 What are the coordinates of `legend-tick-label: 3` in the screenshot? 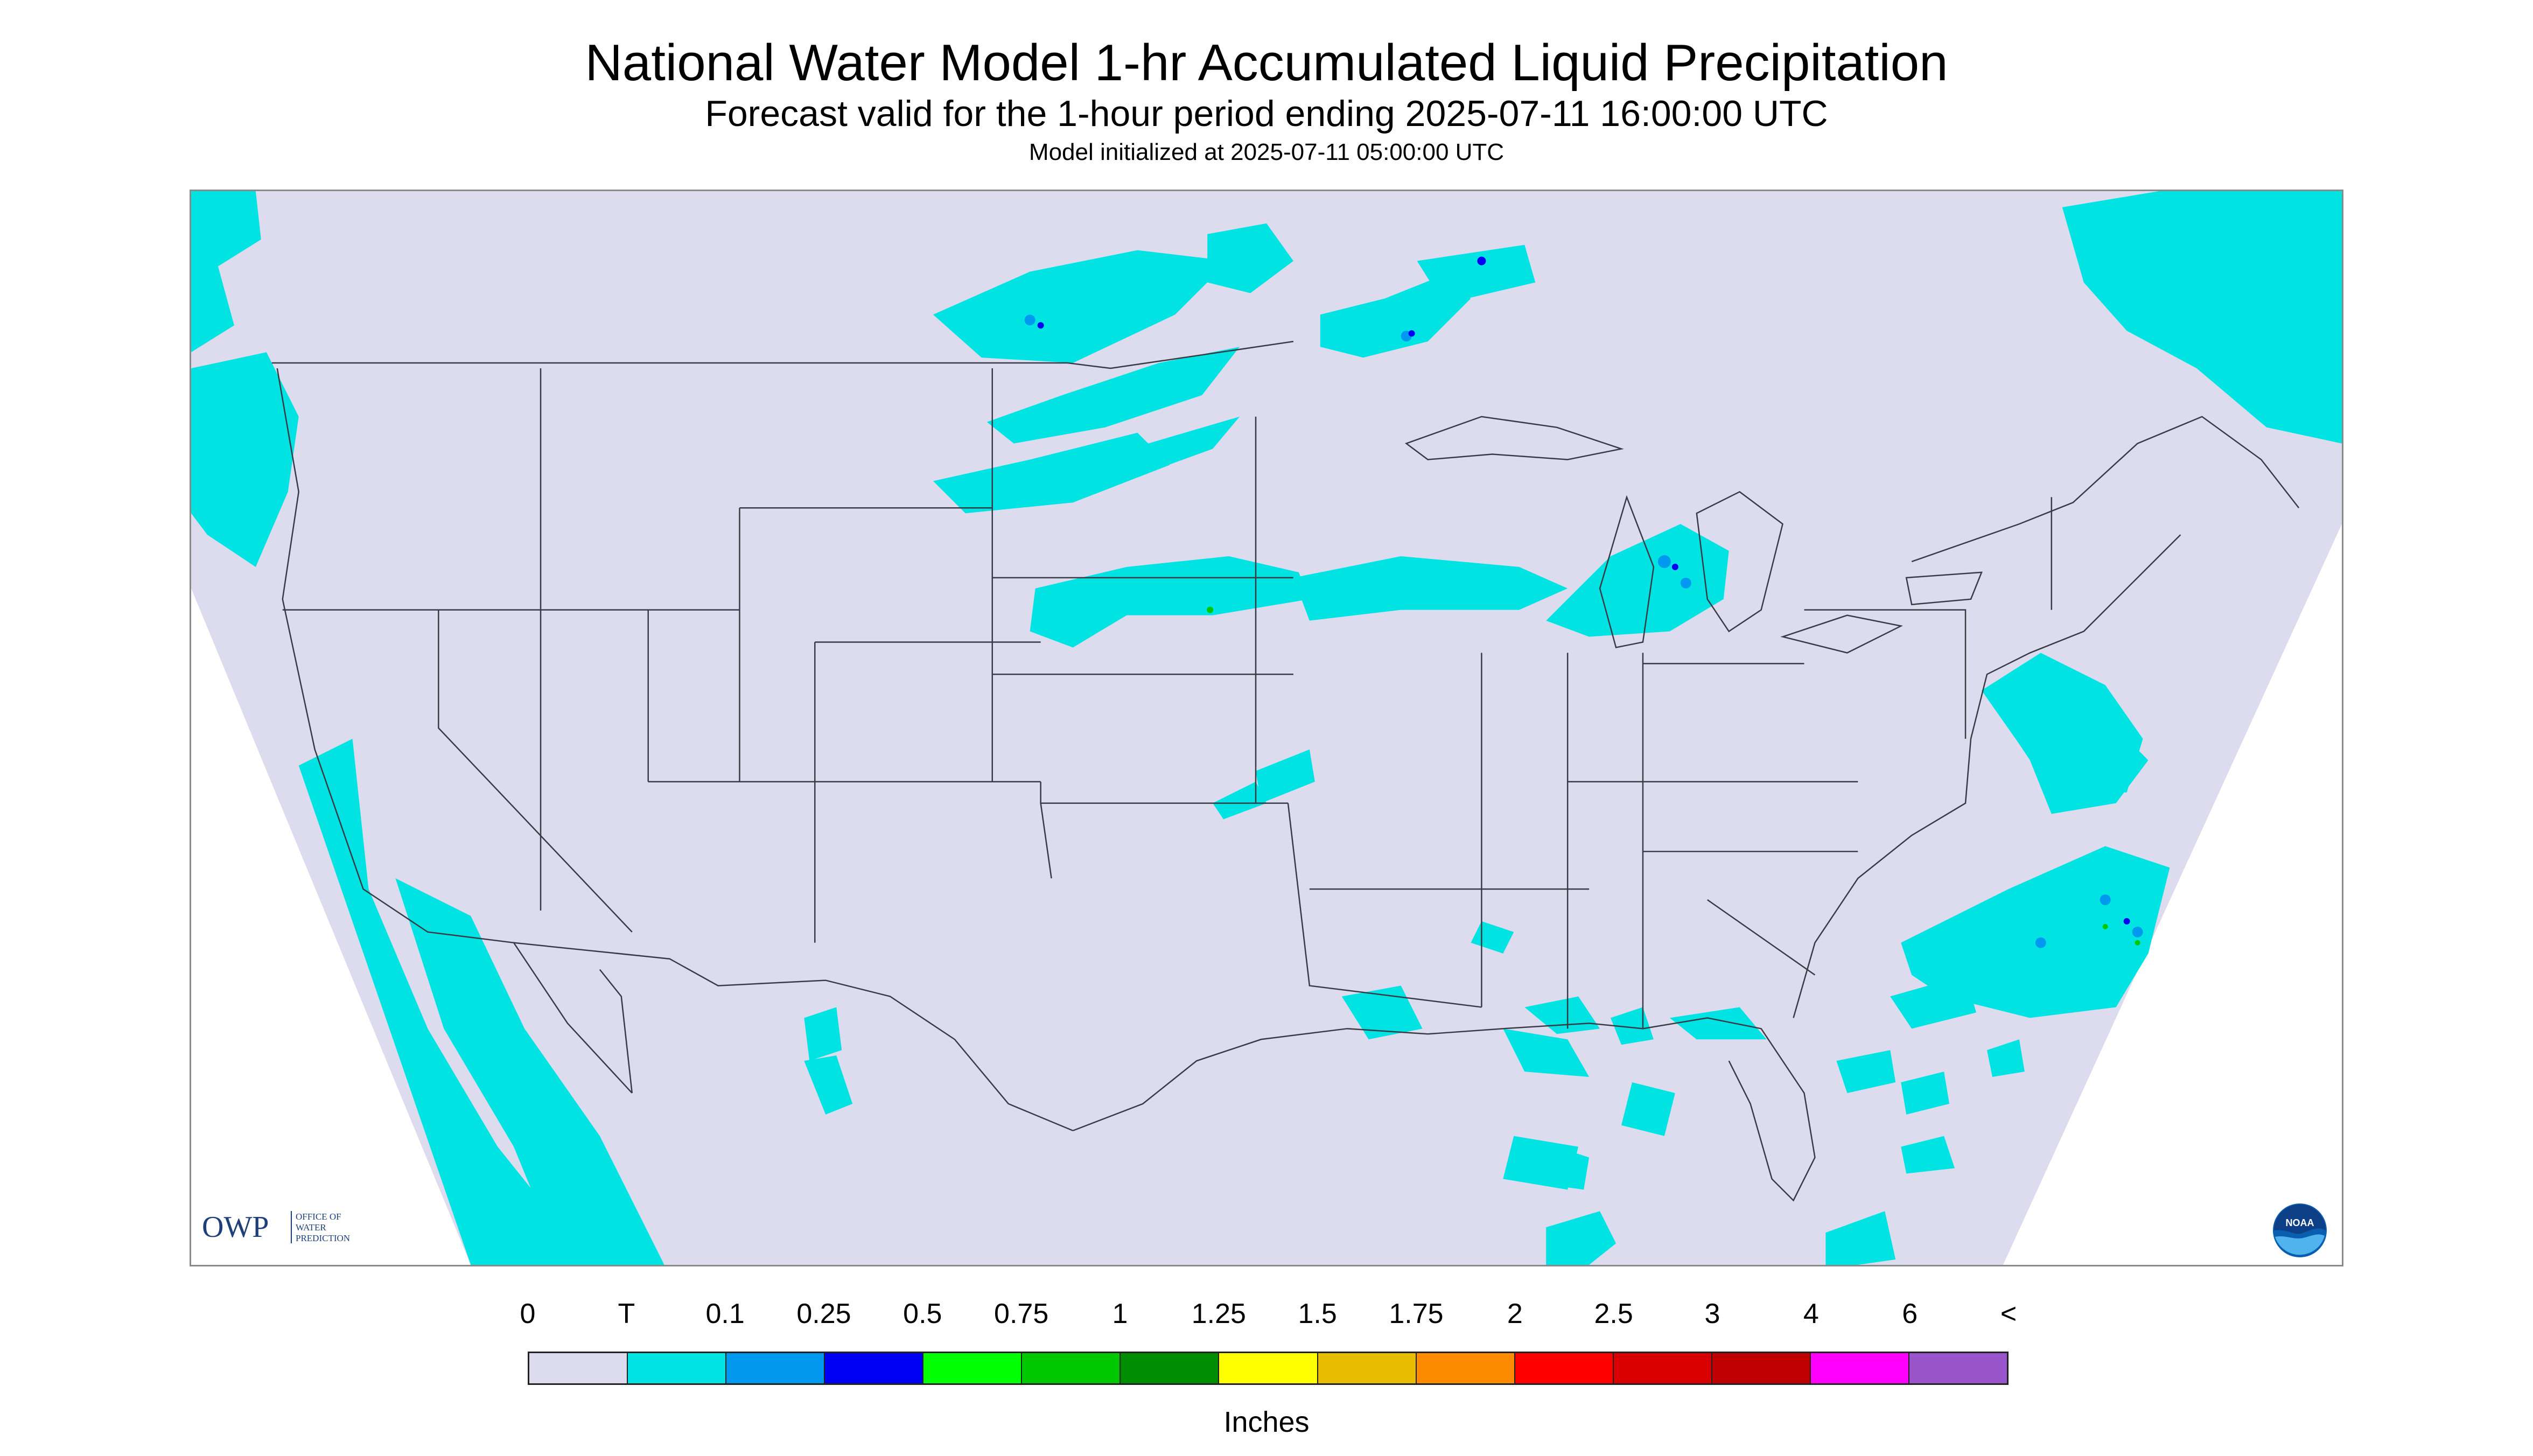 It's located at (1712, 1313).